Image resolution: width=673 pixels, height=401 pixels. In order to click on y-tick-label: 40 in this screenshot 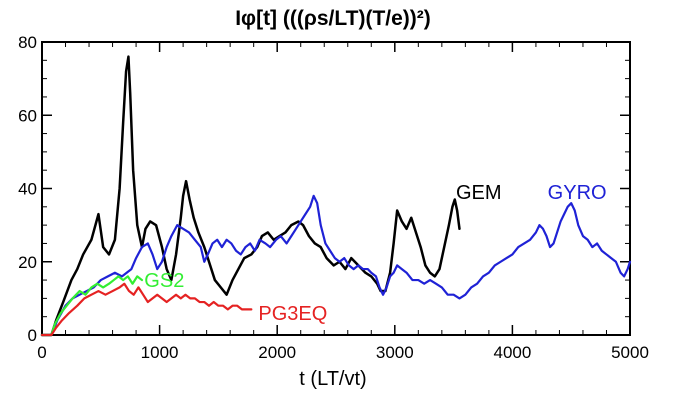, I will do `click(27, 189)`.